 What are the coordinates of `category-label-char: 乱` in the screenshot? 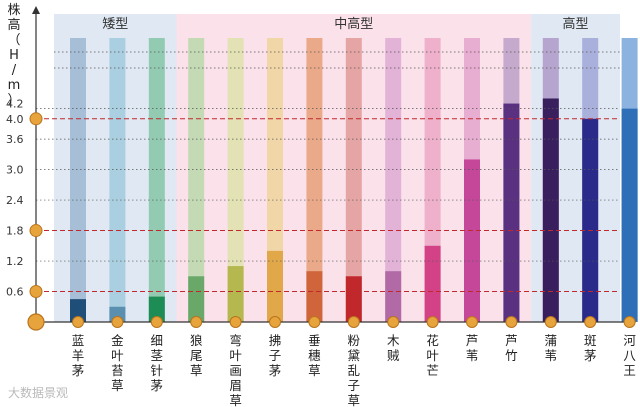 It's located at (354, 370).